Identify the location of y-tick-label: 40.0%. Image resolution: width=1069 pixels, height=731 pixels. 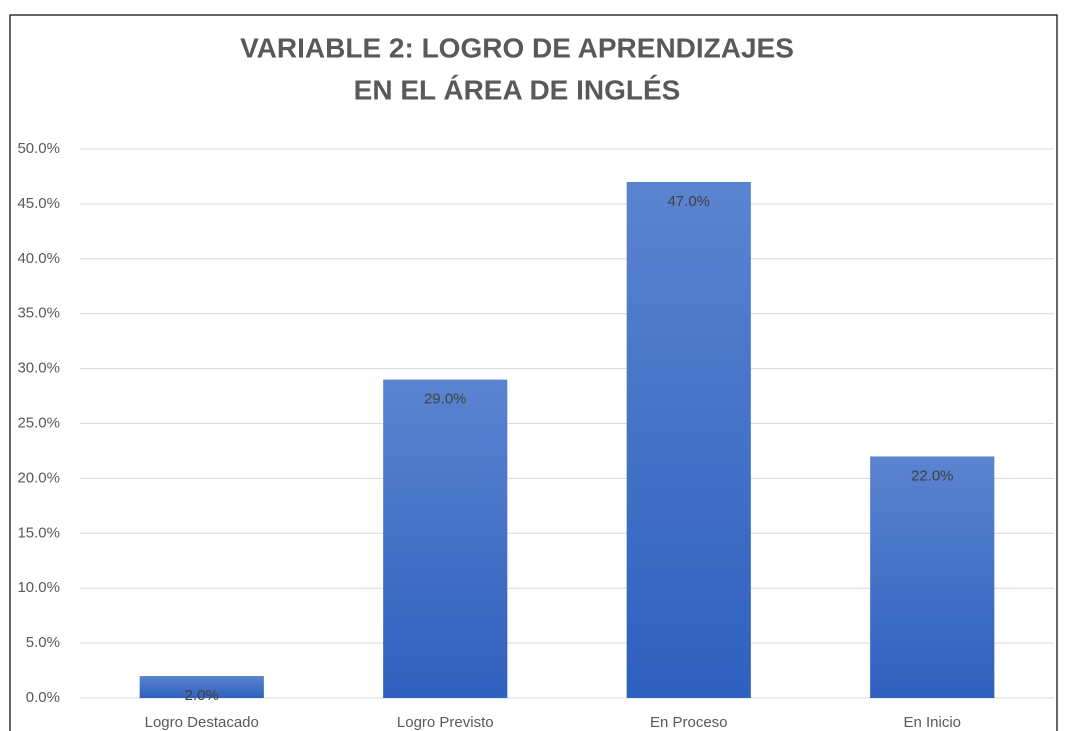
(38, 258).